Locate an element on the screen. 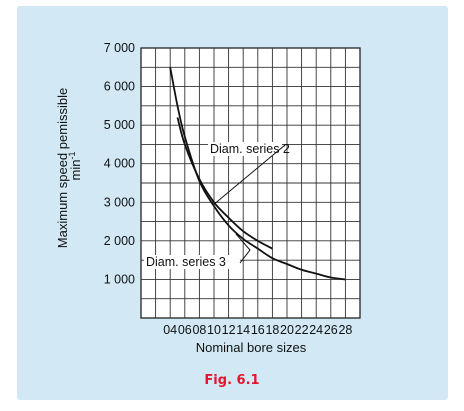 Image resolution: width=464 pixels, height=411 pixels. y-axis-unit-base: min is located at coordinates (75, 170).